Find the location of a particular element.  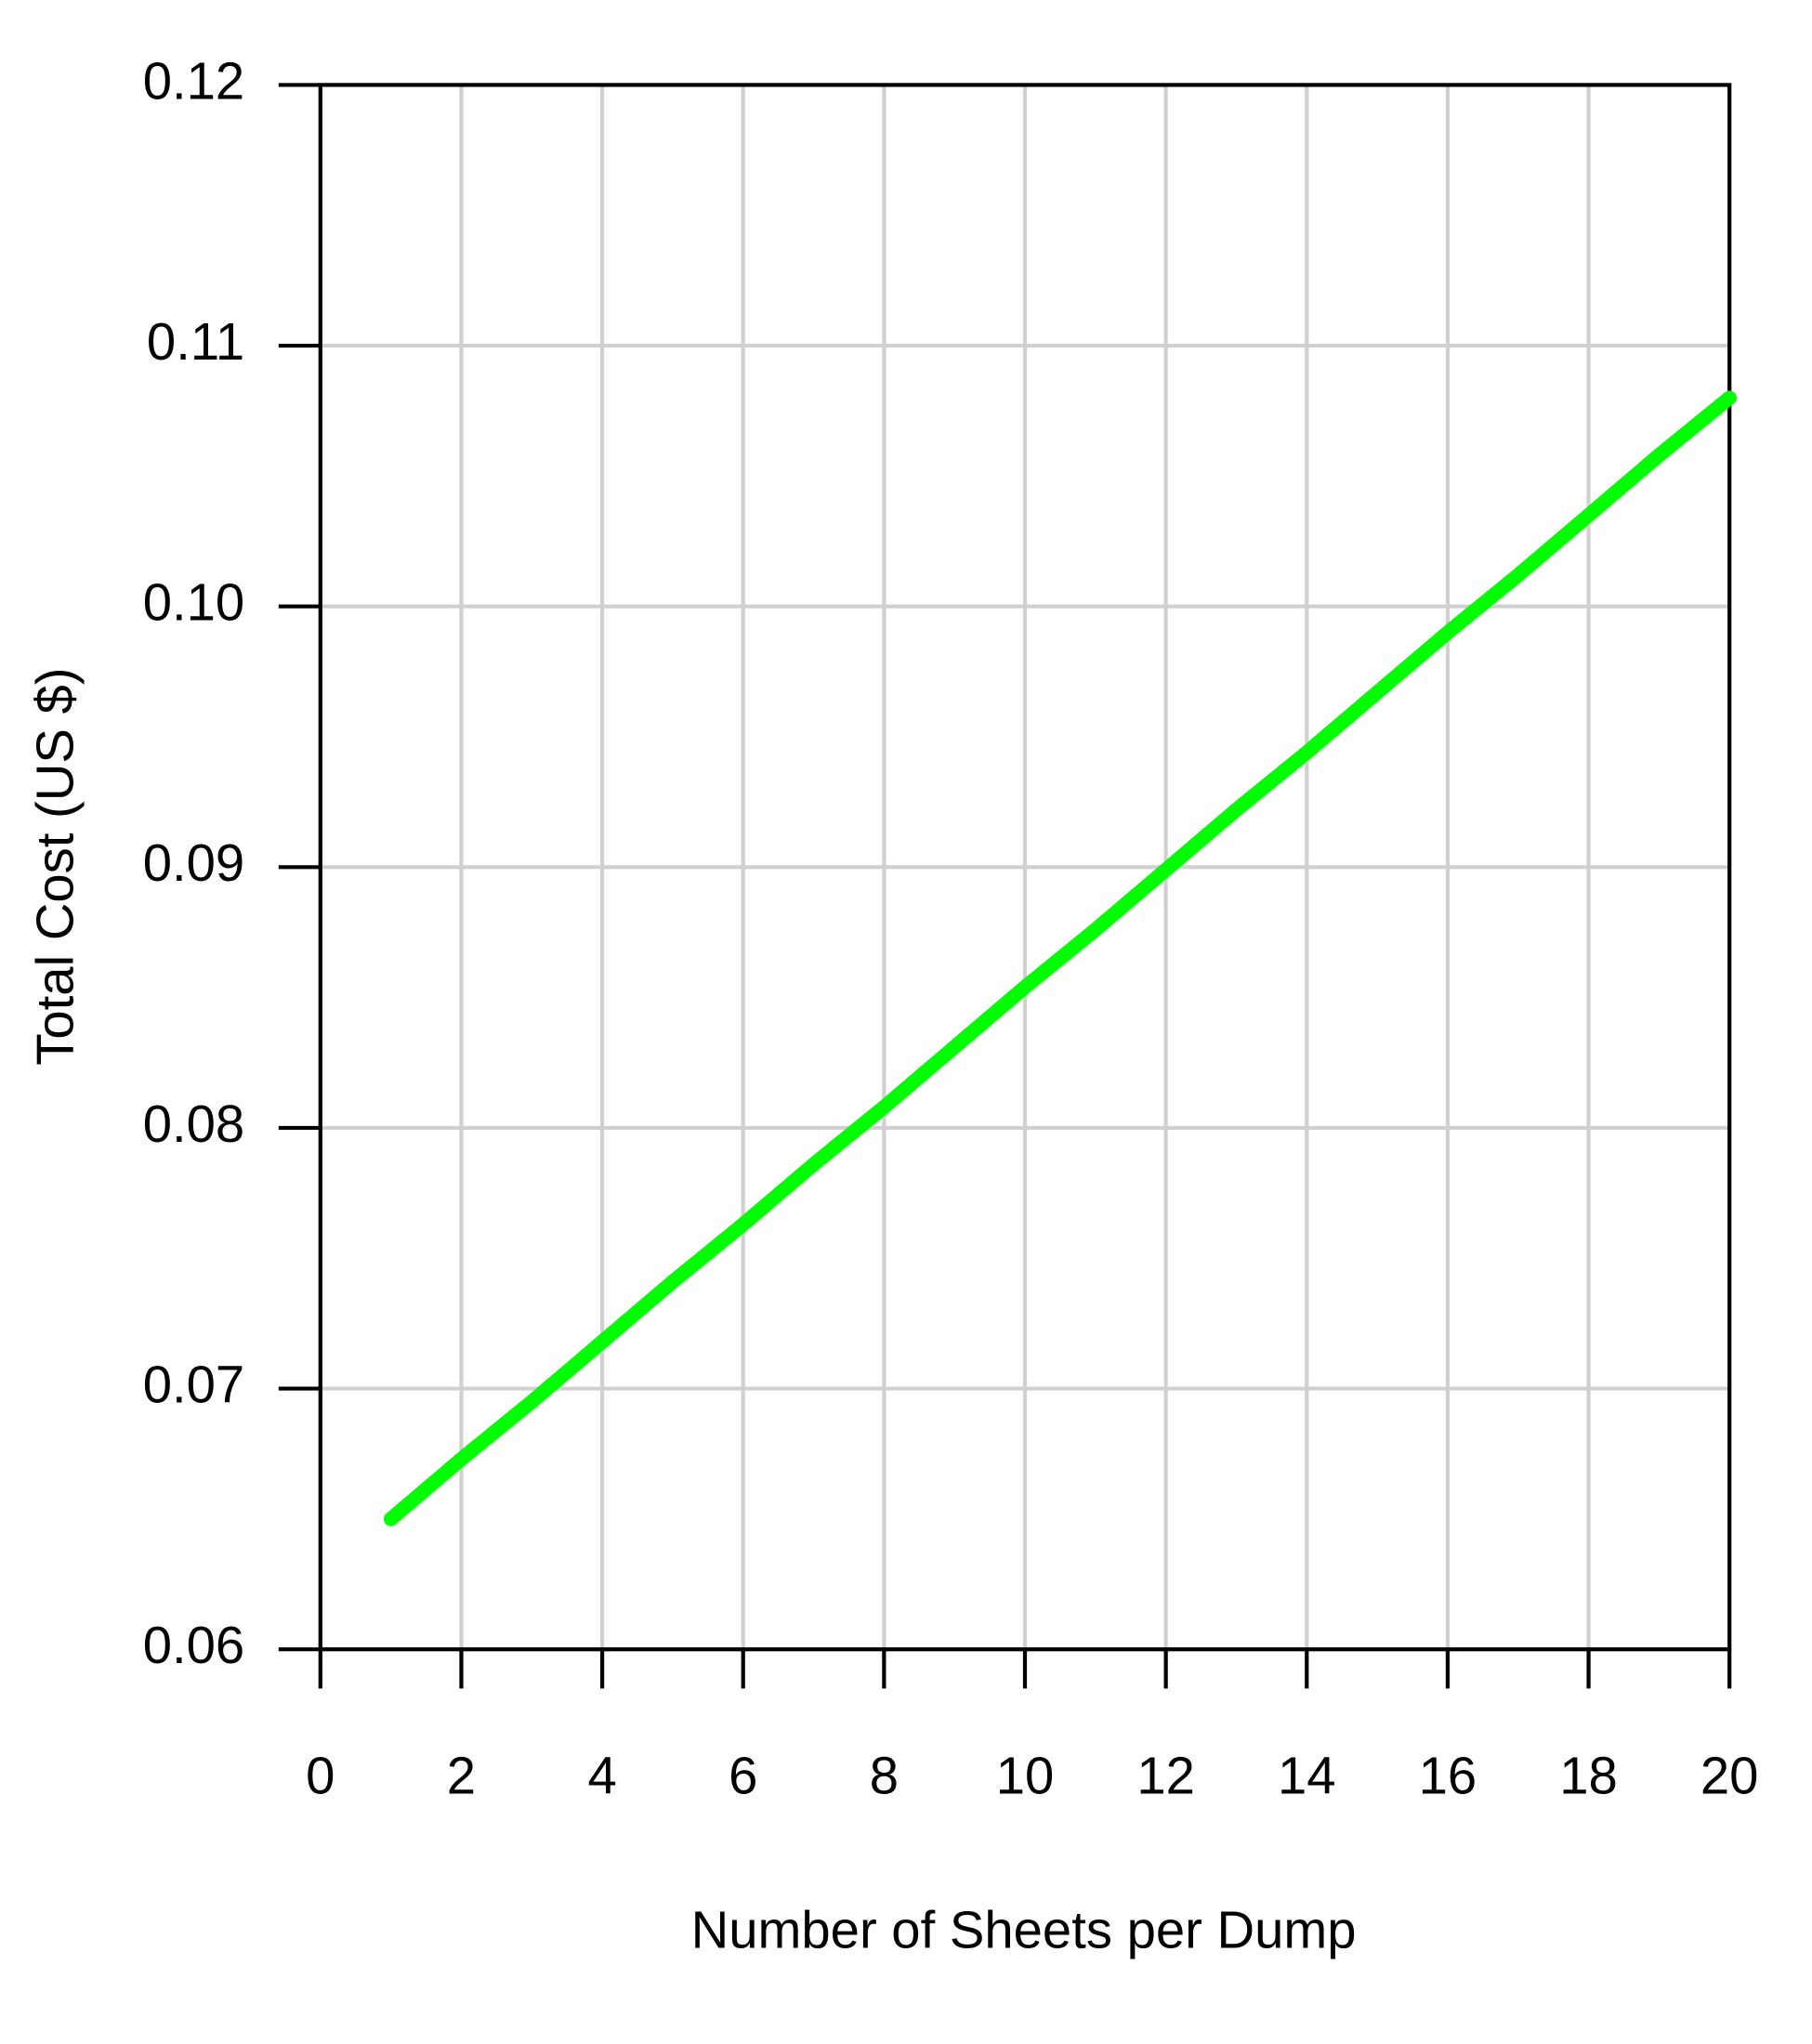

x-tick-label: 0 is located at coordinates (320, 1776).